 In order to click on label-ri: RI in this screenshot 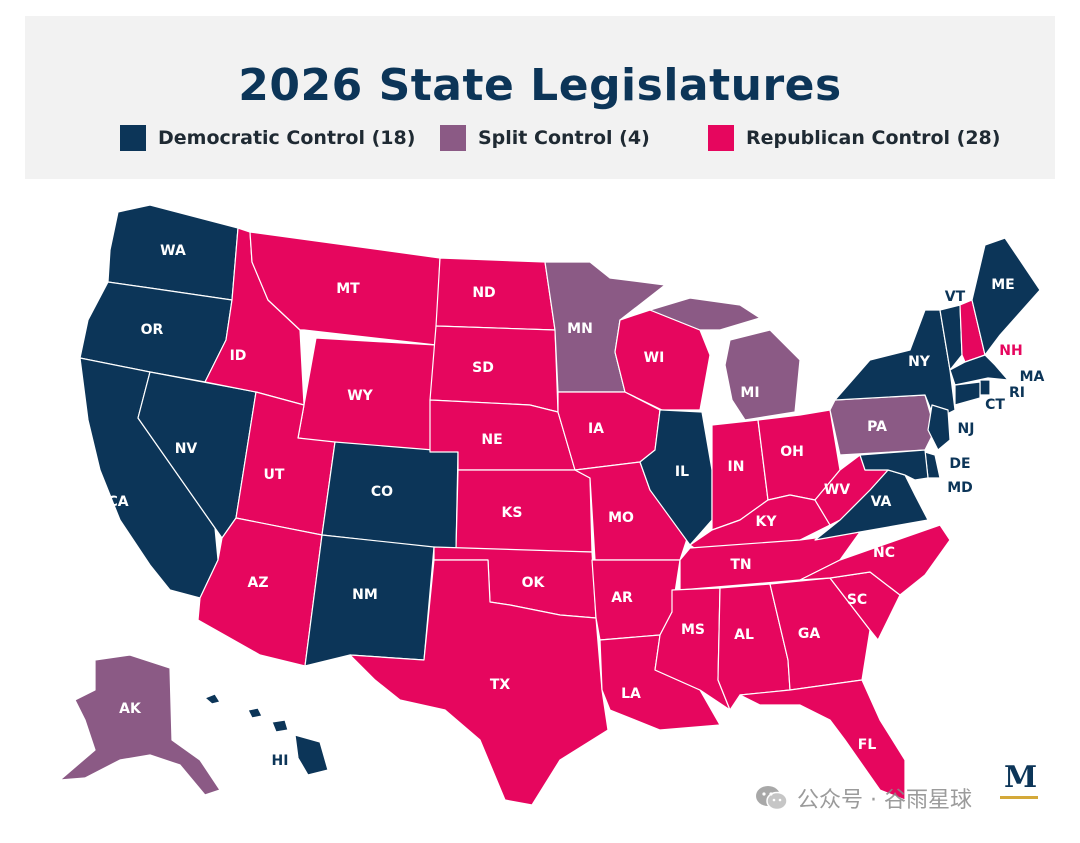, I will do `click(1017, 393)`.